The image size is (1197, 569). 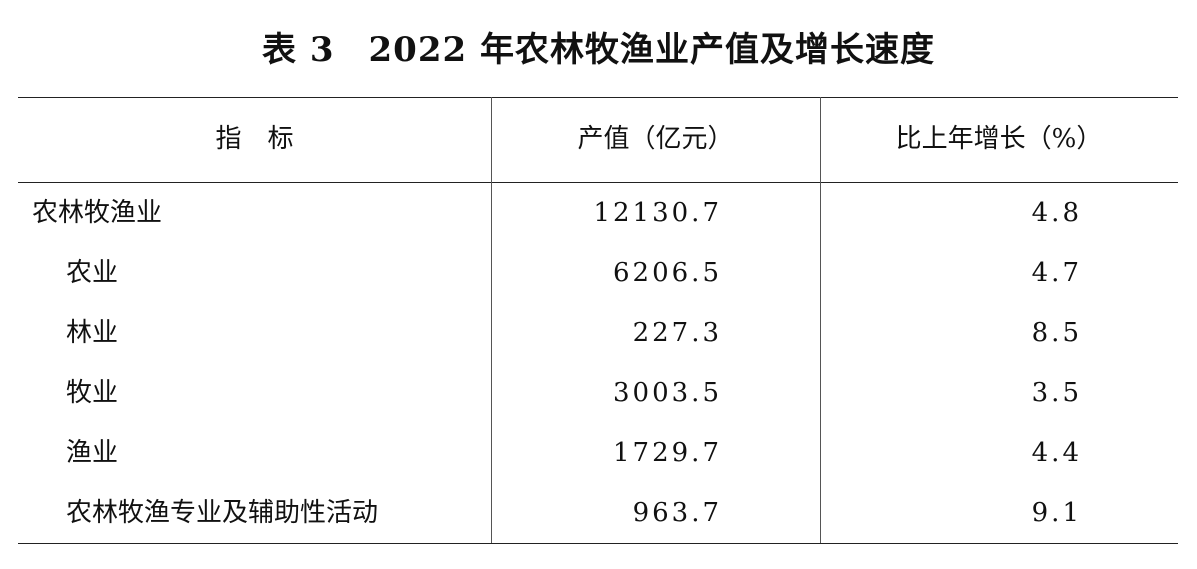 I want to click on table-title-text: 2022 年农林牧渔业产值及增长速度, so click(x=651, y=50).